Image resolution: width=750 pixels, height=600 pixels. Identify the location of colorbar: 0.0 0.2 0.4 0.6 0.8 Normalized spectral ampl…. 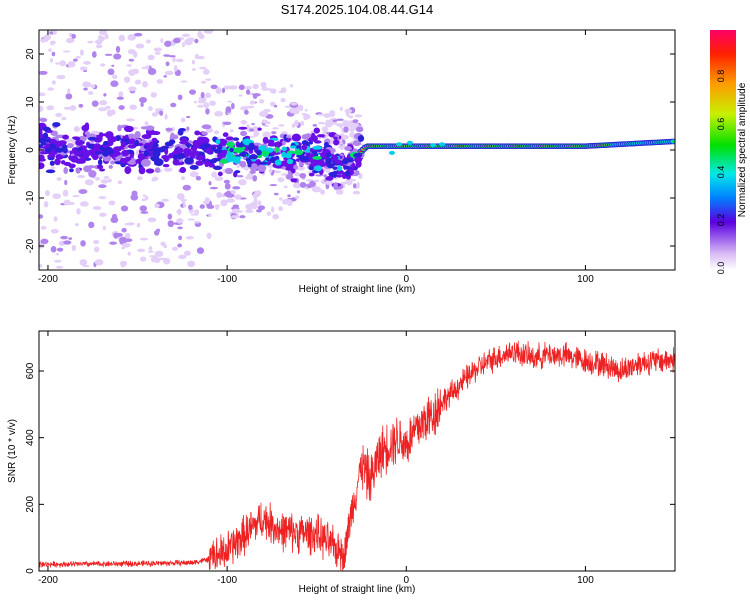
(729, 152).